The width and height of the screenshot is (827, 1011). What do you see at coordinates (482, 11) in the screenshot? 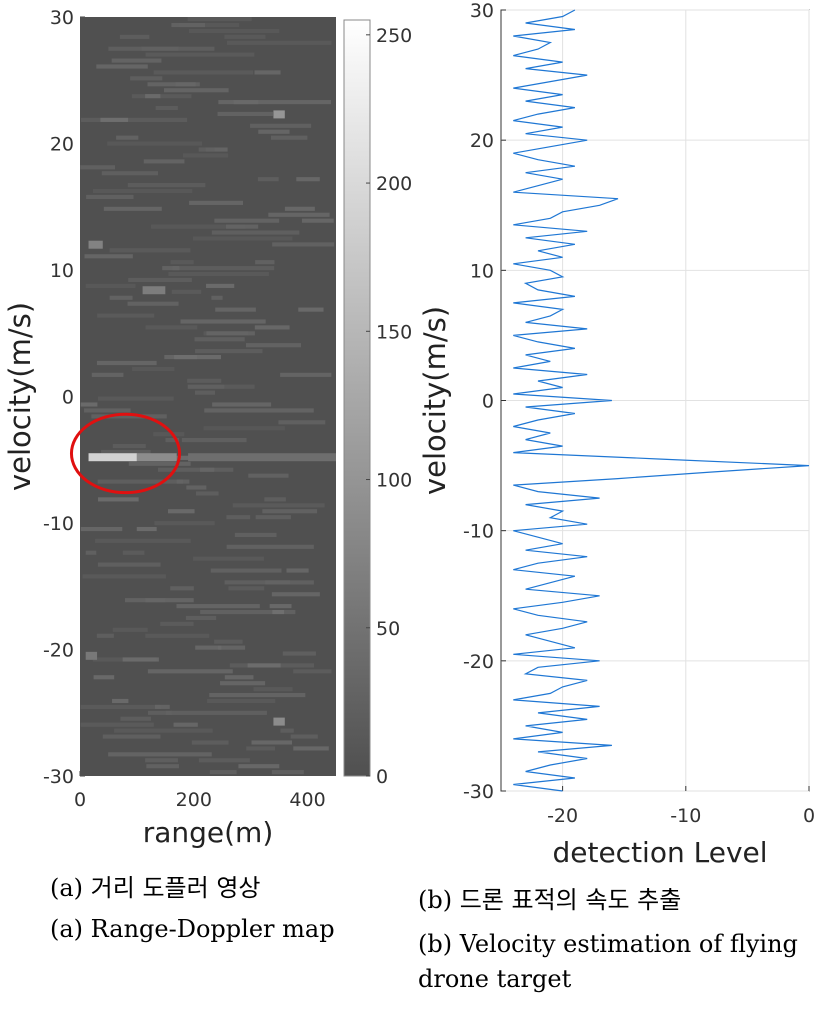
I see `y-tick-label: 30` at bounding box center [482, 11].